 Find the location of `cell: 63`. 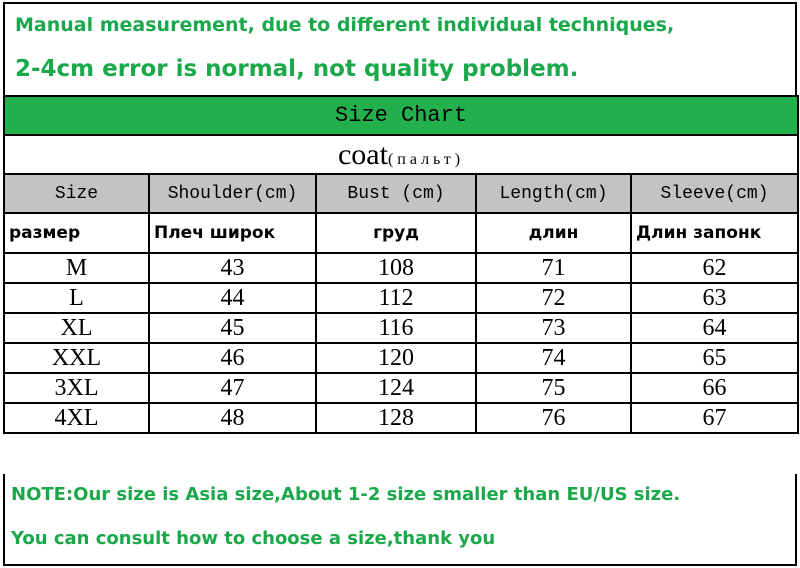

cell: 63 is located at coordinates (714, 298).